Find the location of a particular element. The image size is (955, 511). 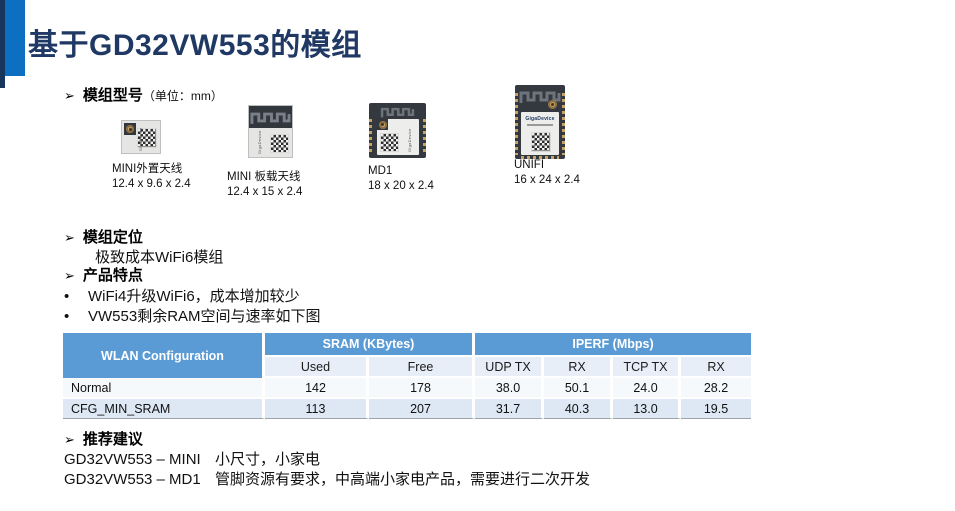

col-header-free: Free is located at coordinates (422, 367).